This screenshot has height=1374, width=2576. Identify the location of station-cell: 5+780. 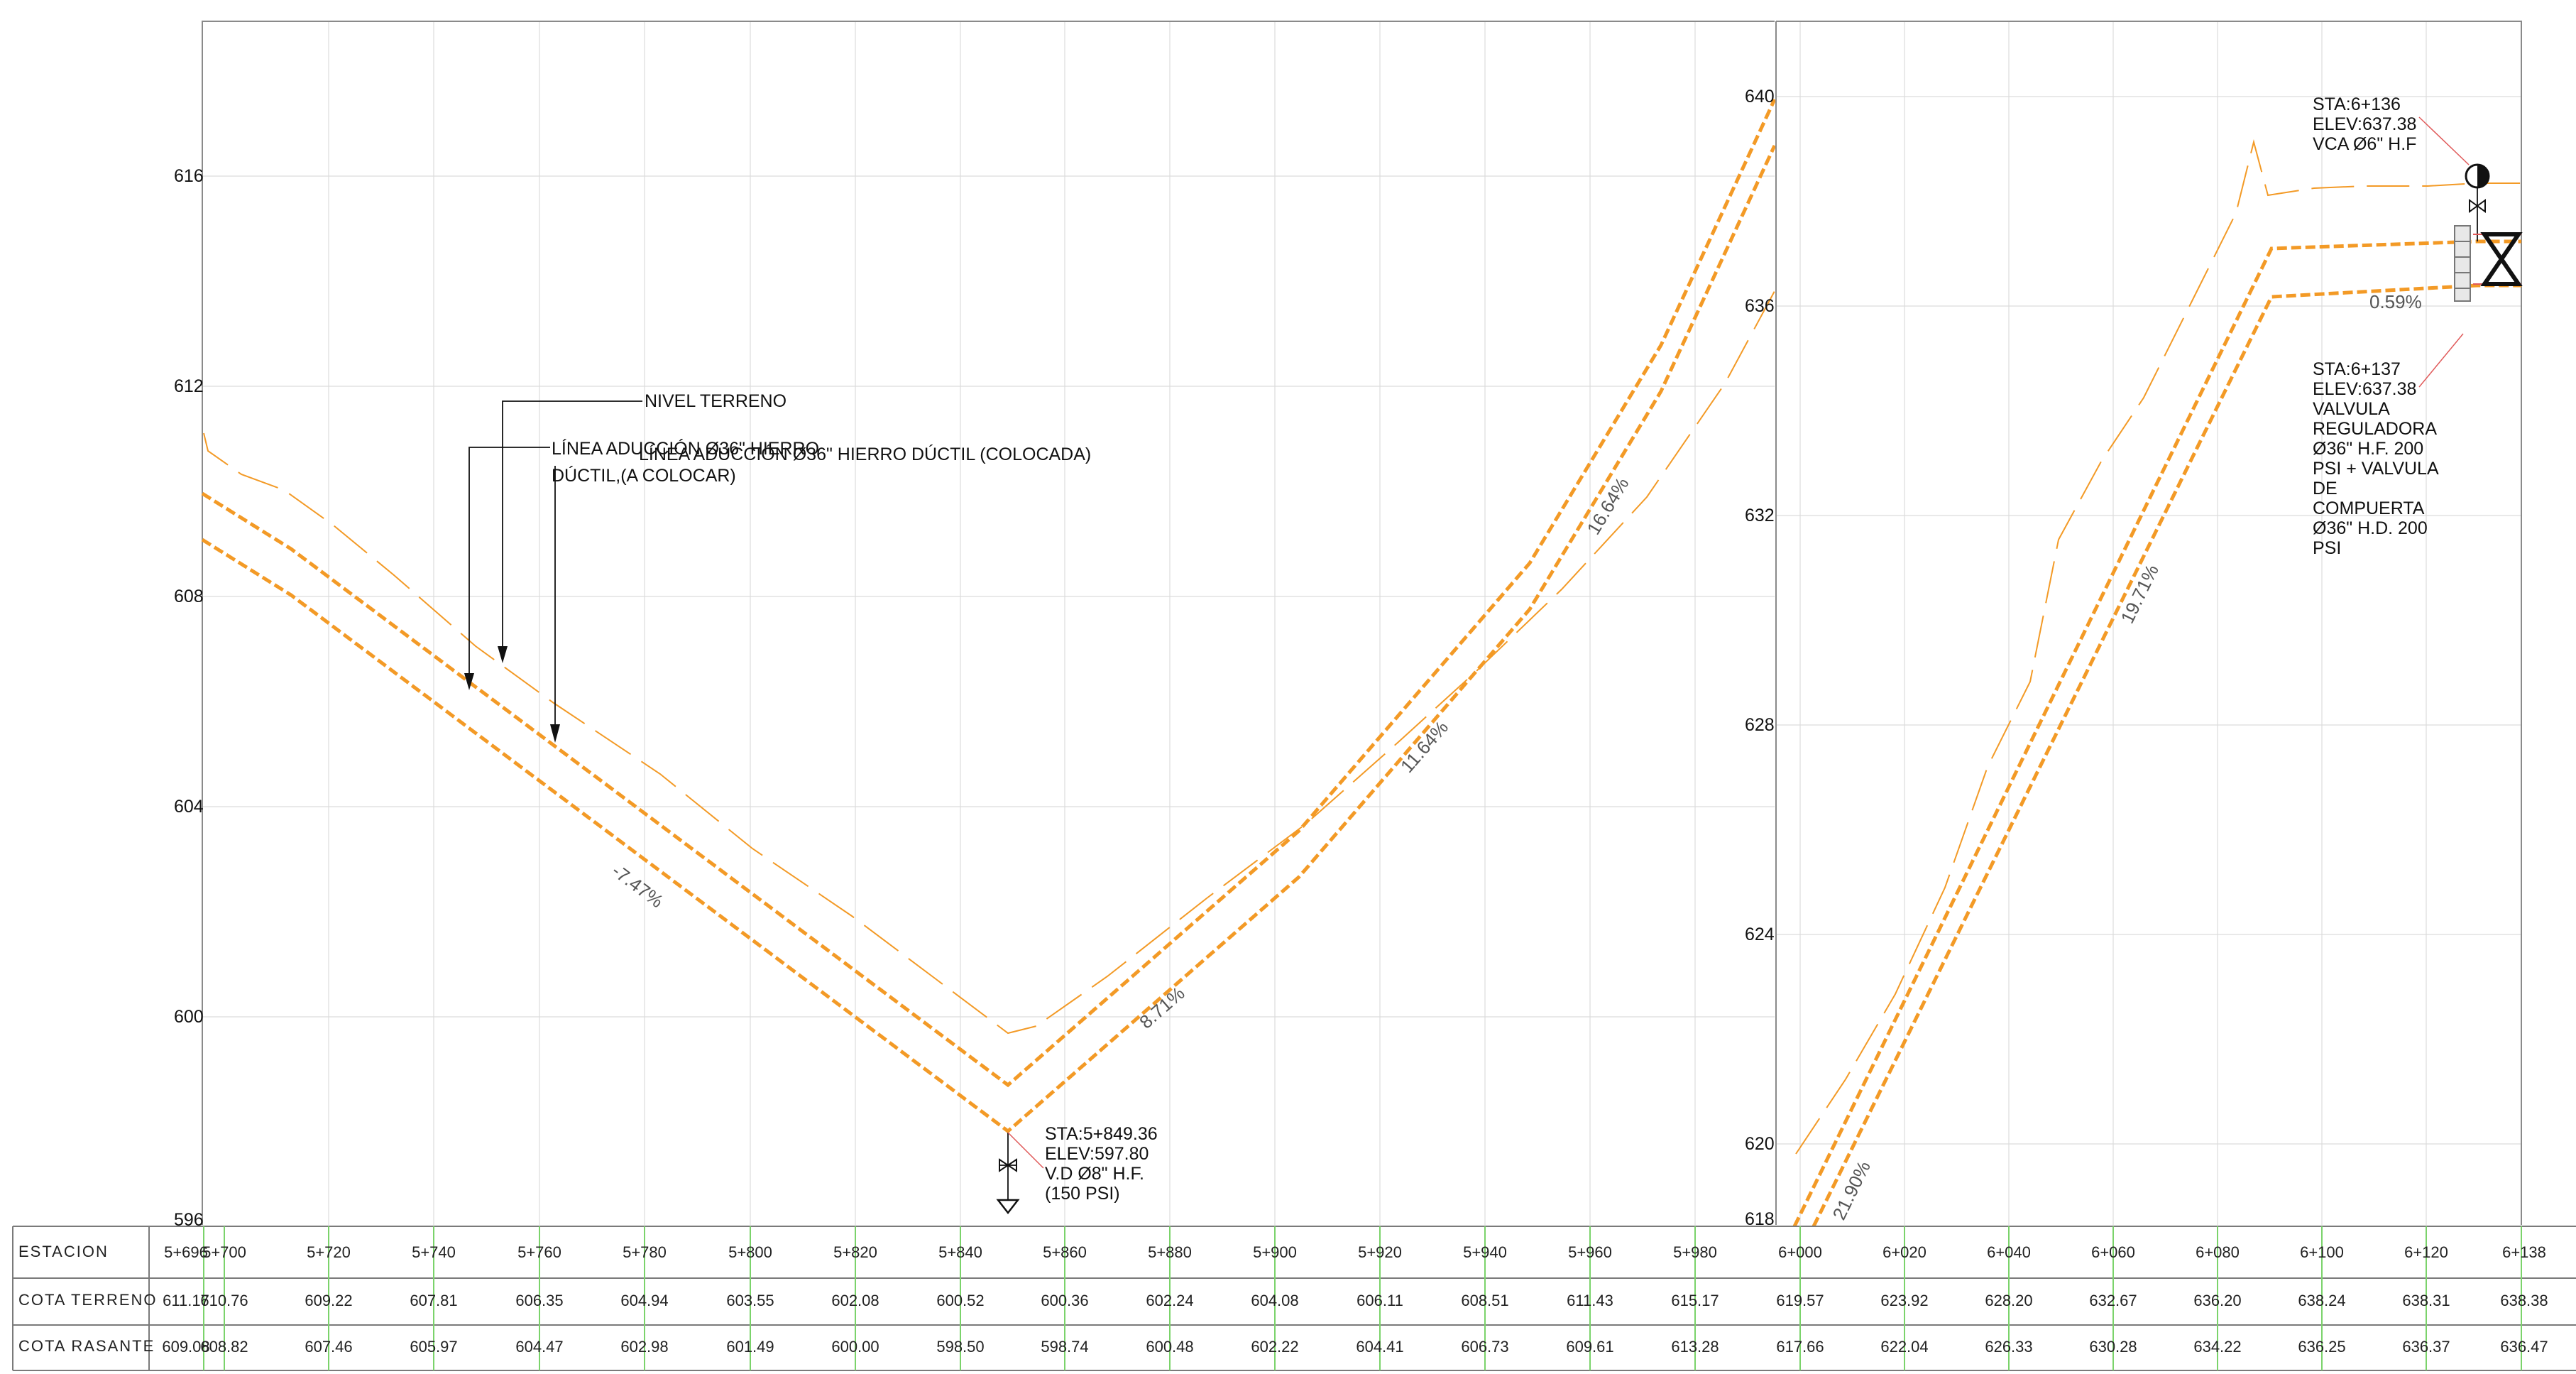
(645, 1252).